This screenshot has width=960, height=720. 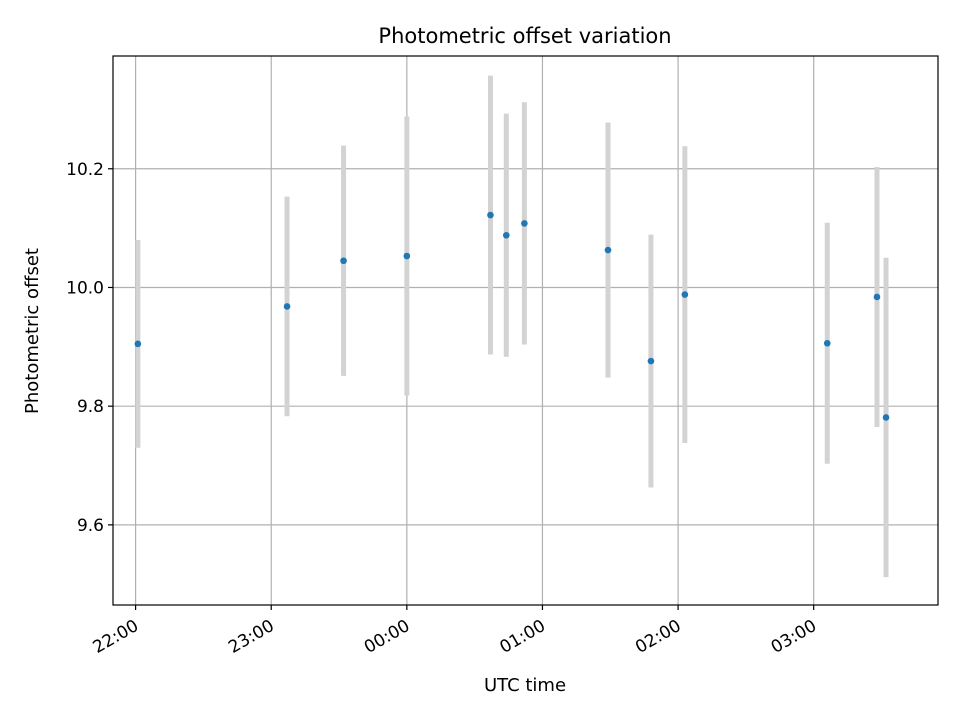 What do you see at coordinates (525, 685) in the screenshot?
I see `x-axis-label: UTC time` at bounding box center [525, 685].